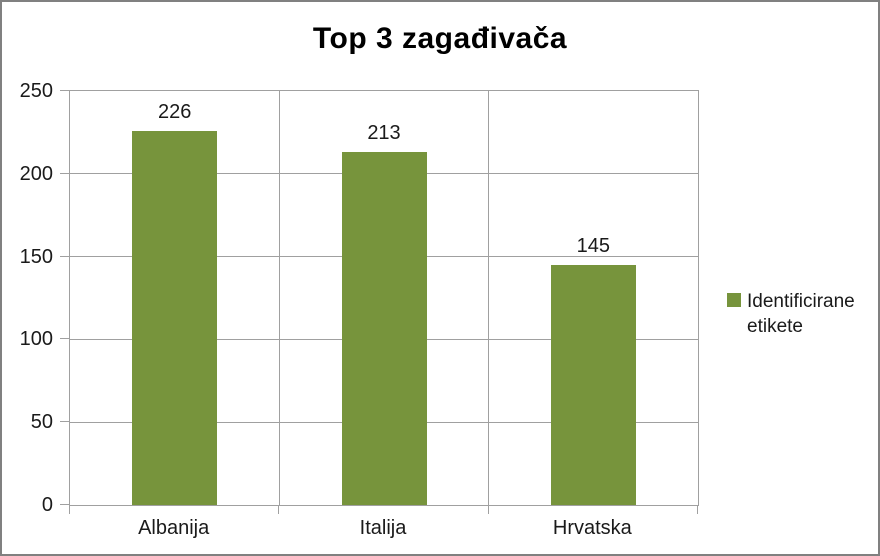 The image size is (880, 556). Describe the element at coordinates (41, 422) in the screenshot. I see `y-tick-label: 50` at that location.